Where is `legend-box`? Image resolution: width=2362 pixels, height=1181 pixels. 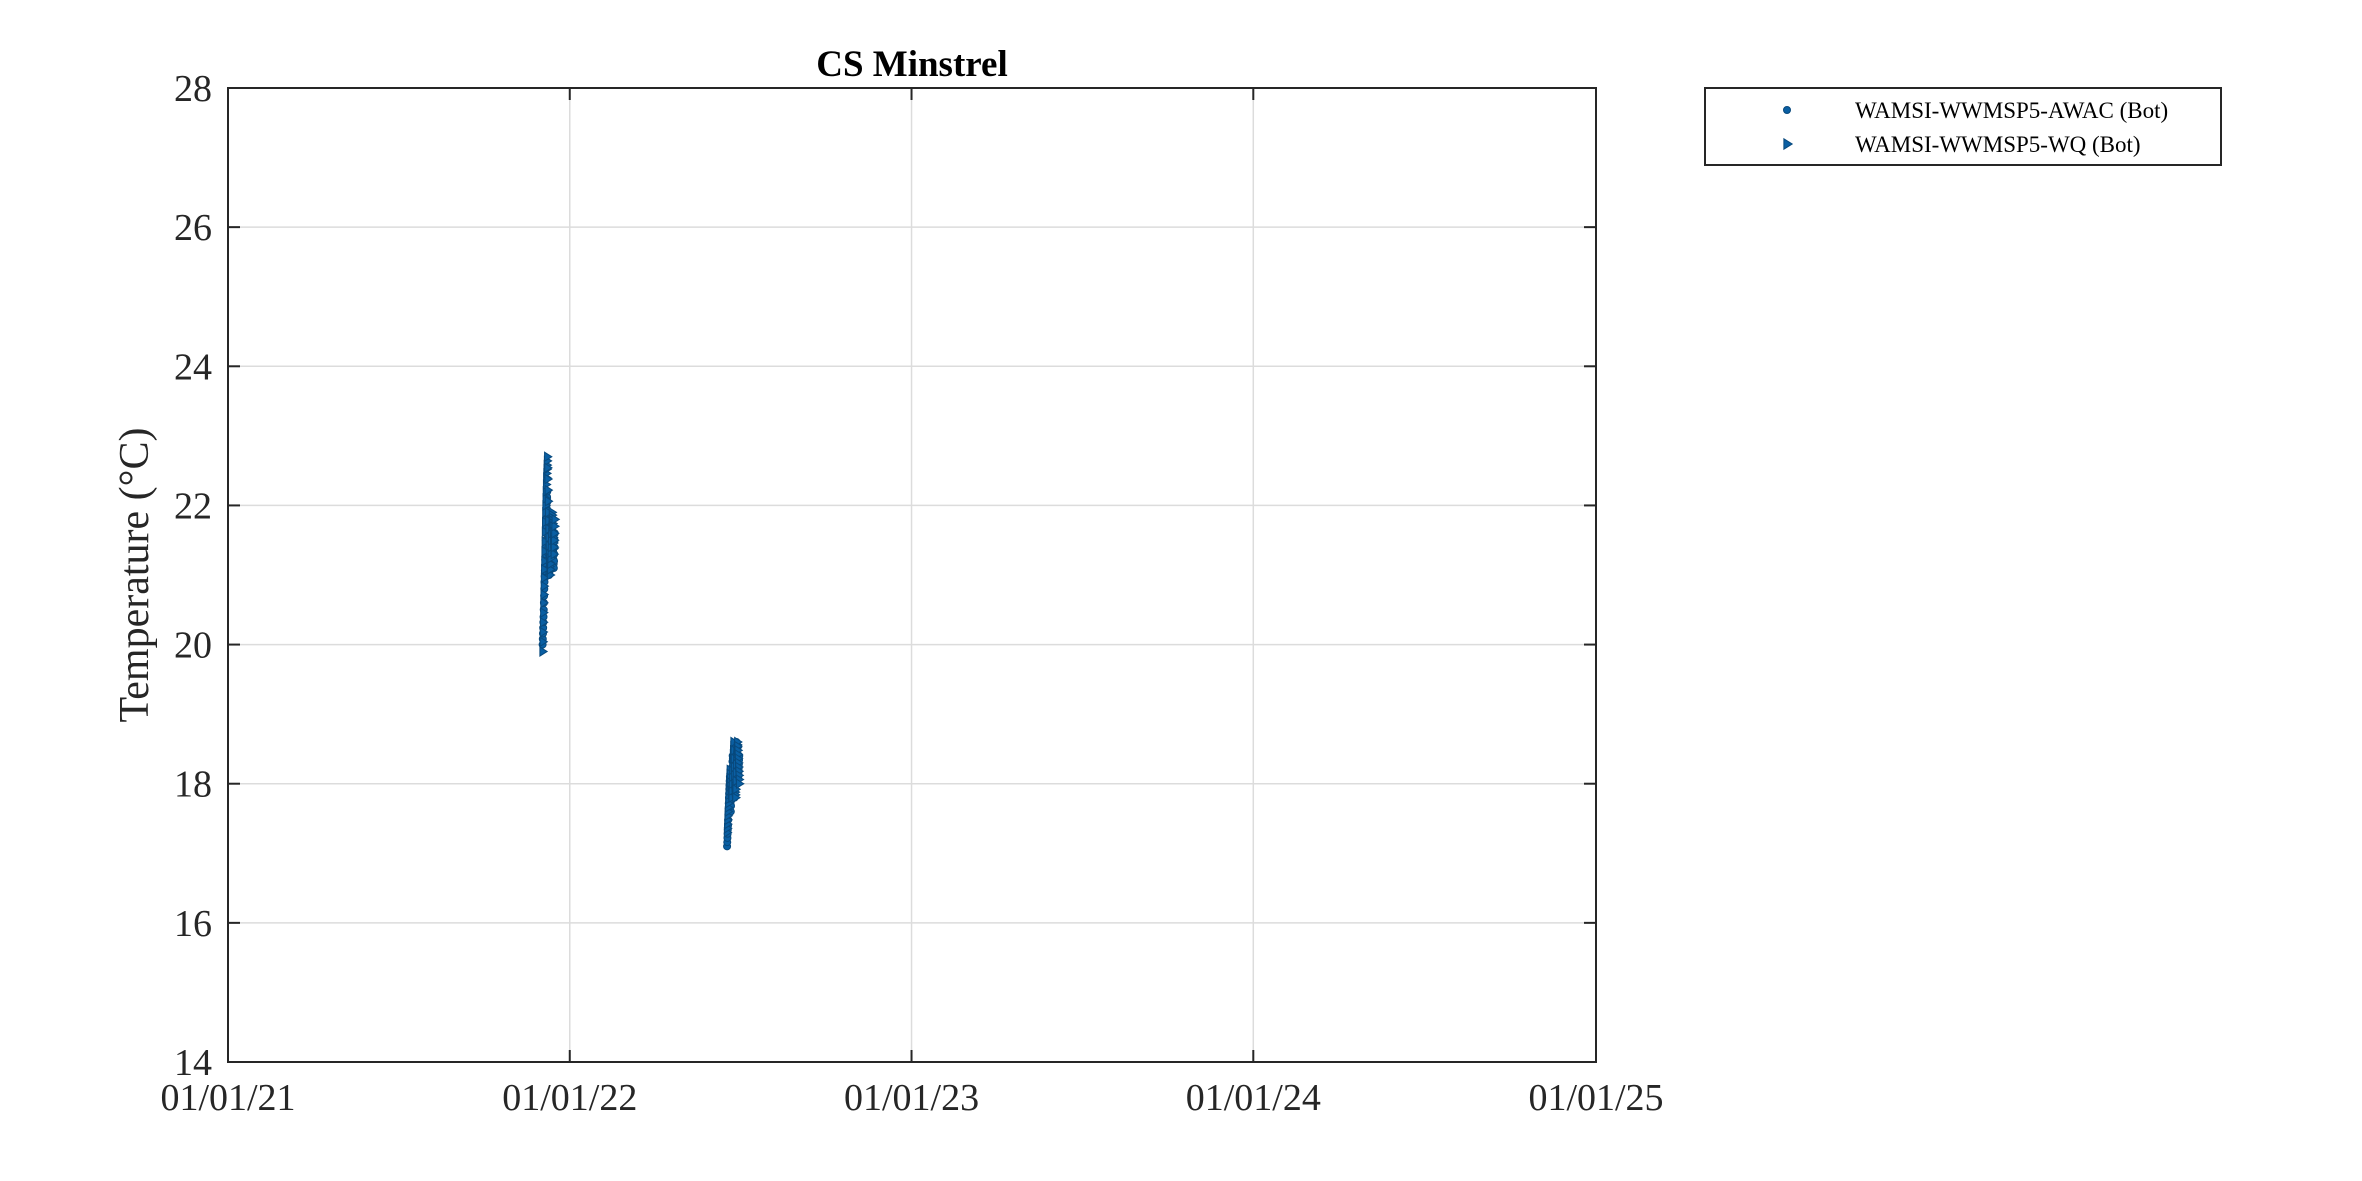 legend-box is located at coordinates (1963, 126).